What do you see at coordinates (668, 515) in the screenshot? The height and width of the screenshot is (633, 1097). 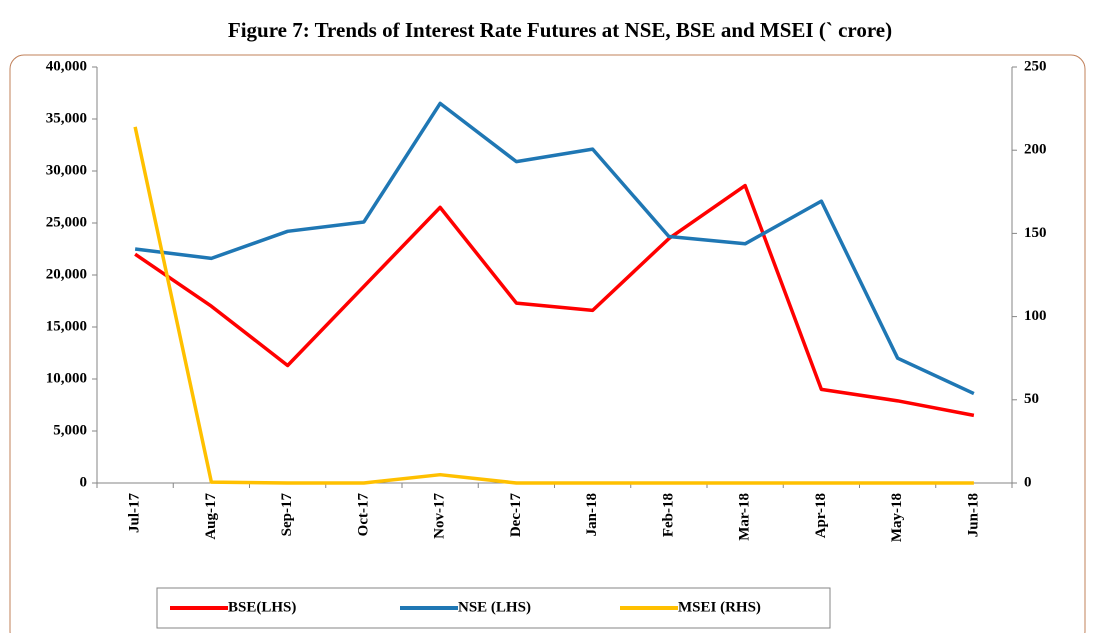 I see `x-tick-label: Feb-18` at bounding box center [668, 515].